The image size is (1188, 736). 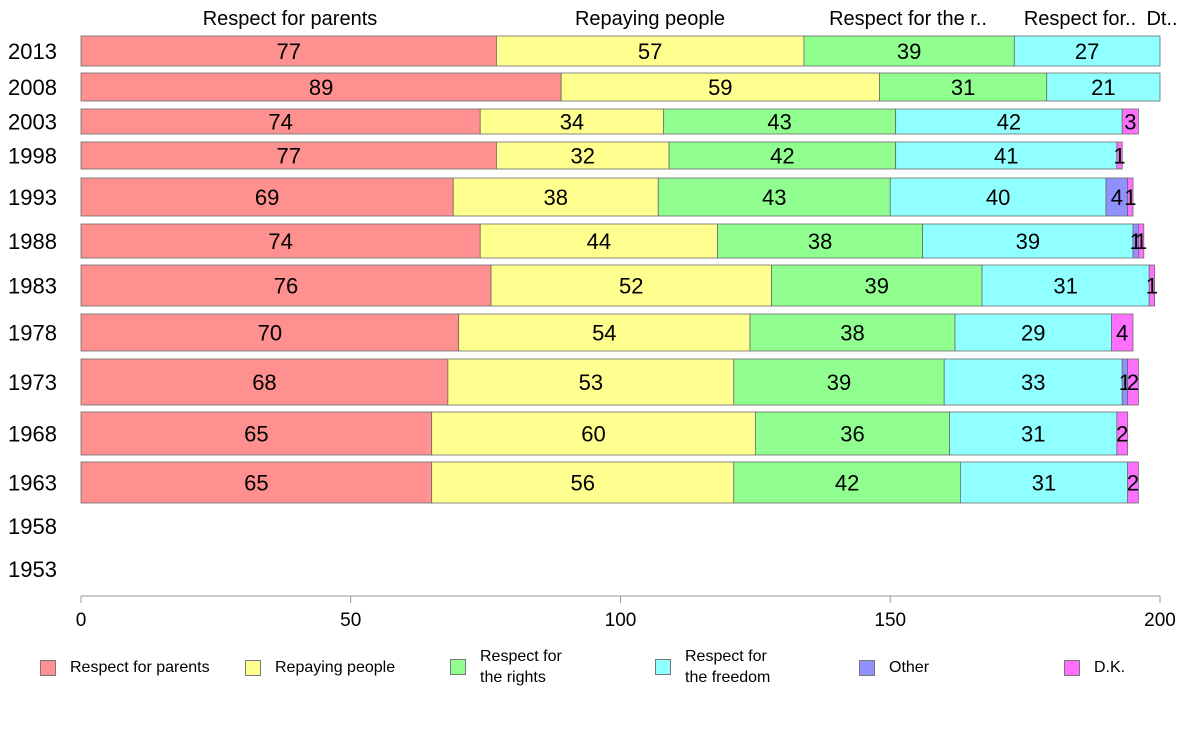 What do you see at coordinates (32, 241) in the screenshot?
I see `year-label: 1988` at bounding box center [32, 241].